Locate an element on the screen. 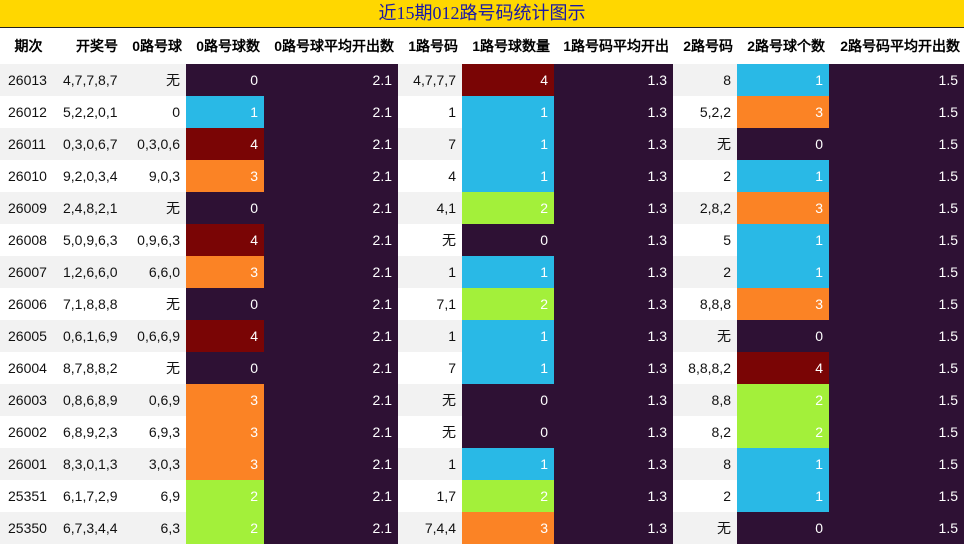 The image size is (964, 555). cell-period: 26004 is located at coordinates (28, 368).